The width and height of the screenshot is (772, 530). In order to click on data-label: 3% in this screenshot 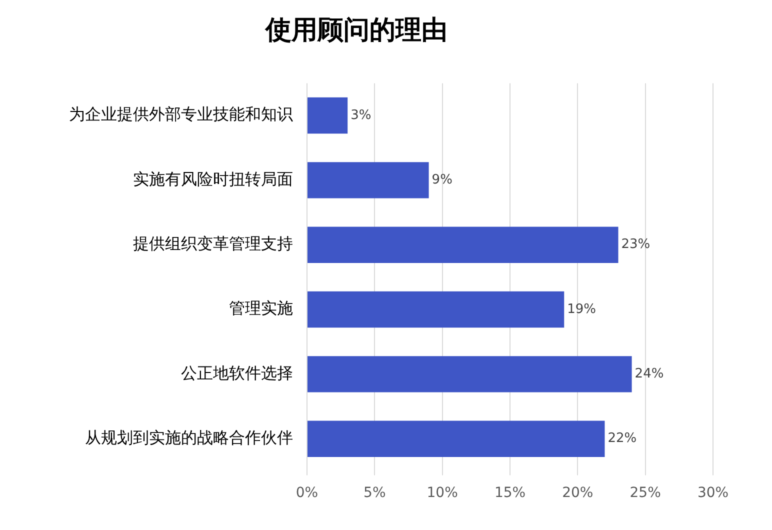, I will do `click(361, 115)`.